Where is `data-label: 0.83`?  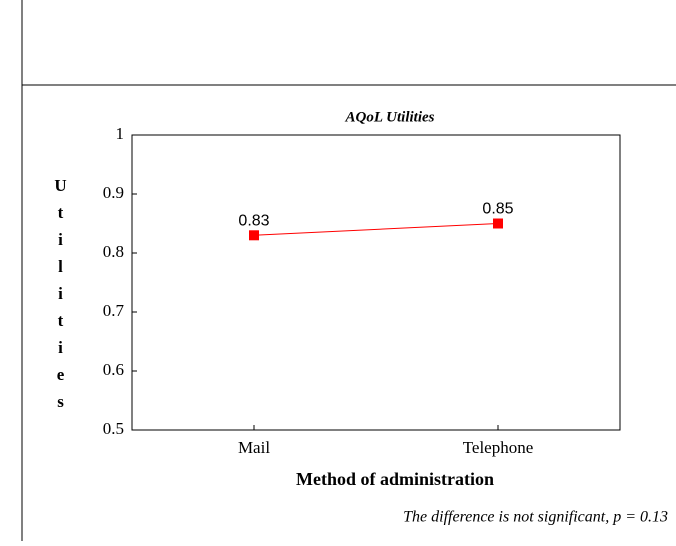
data-label: 0.83 is located at coordinates (253, 221).